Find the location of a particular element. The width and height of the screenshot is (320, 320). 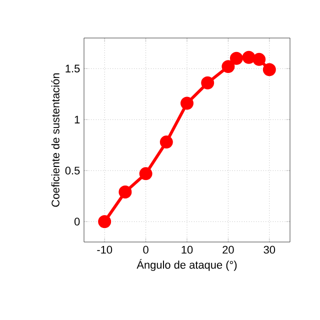

x-tick-label: 0 is located at coordinates (145, 250).